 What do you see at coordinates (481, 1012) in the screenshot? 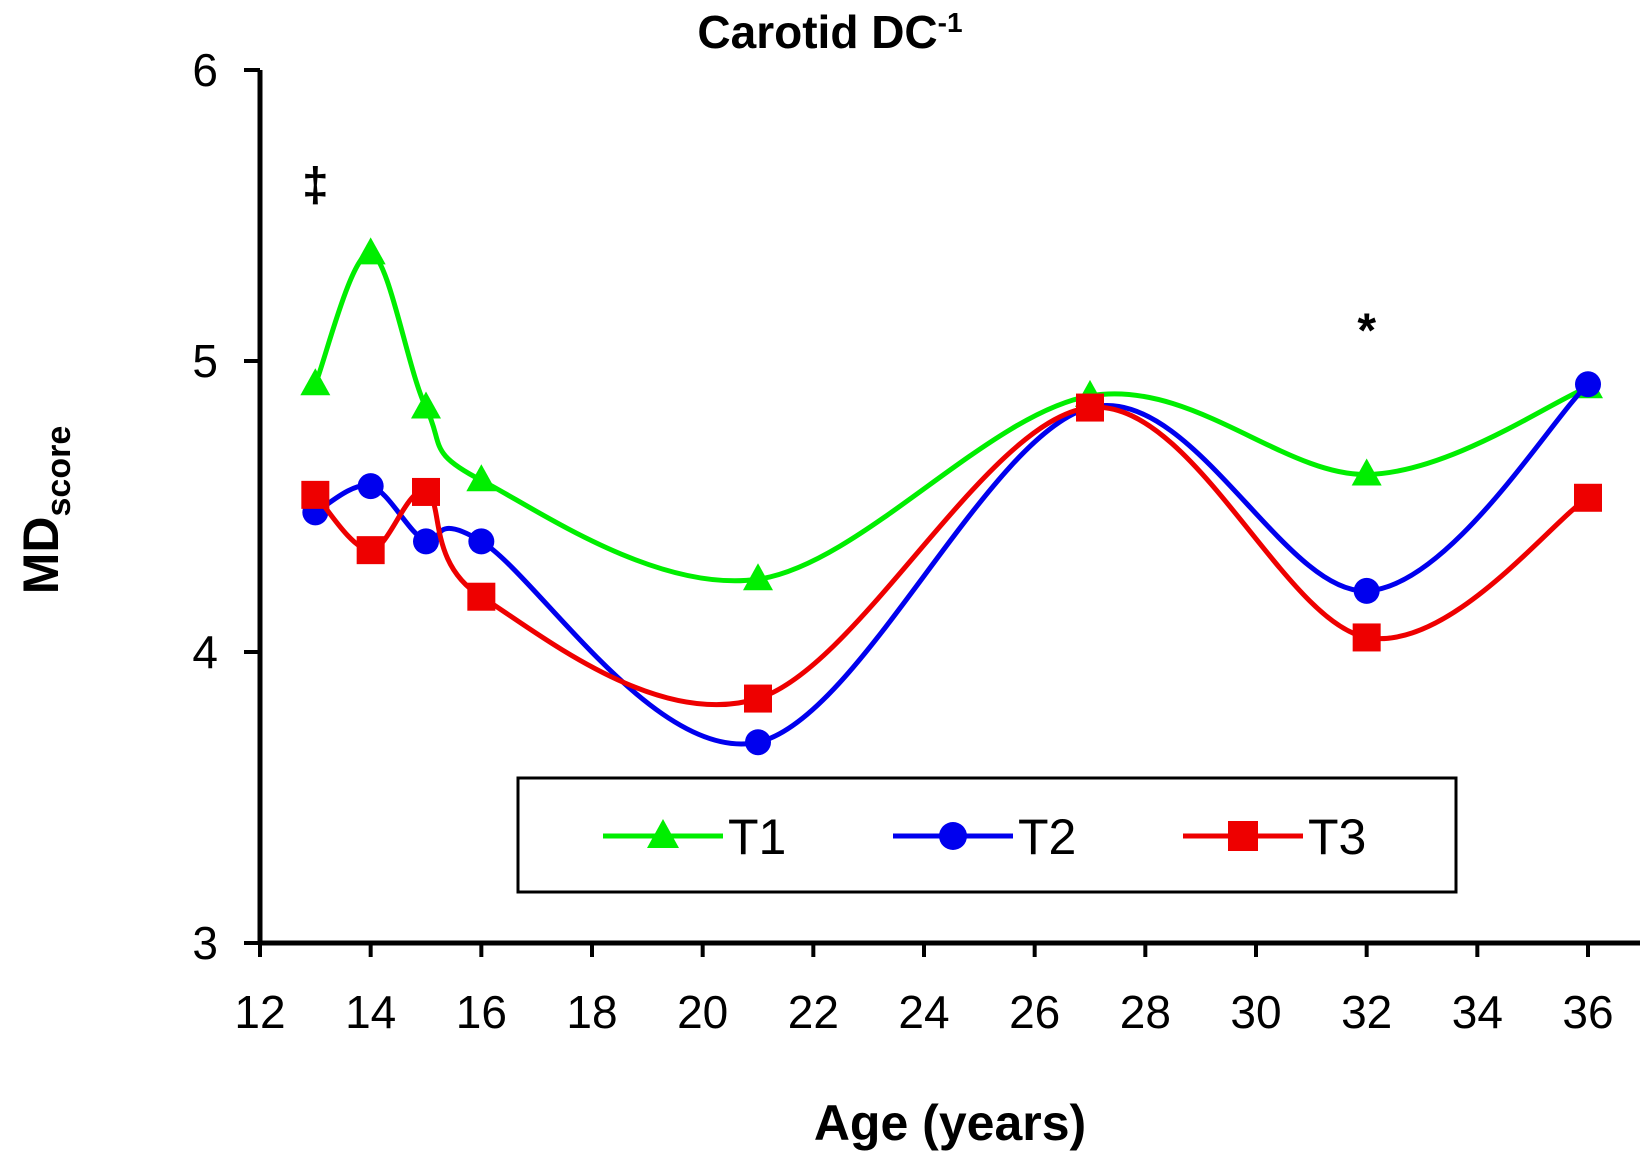
I see `x-tick-label: 16` at bounding box center [481, 1012].